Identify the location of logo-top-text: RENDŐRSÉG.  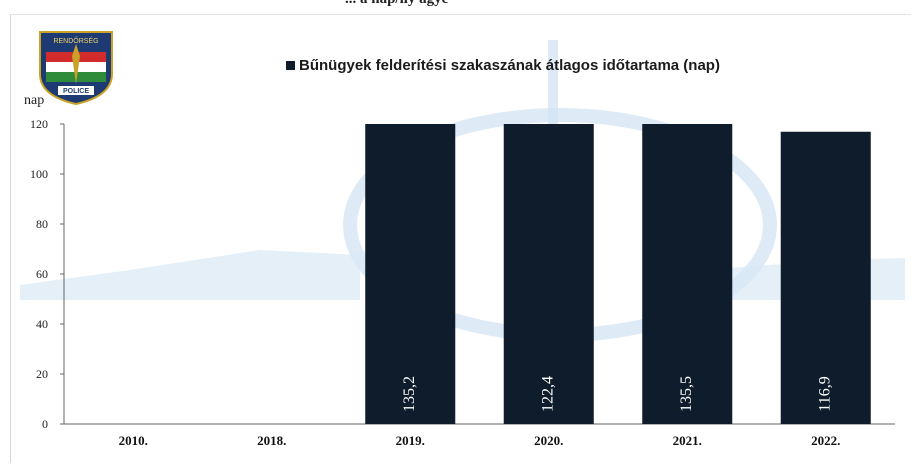
(75, 40).